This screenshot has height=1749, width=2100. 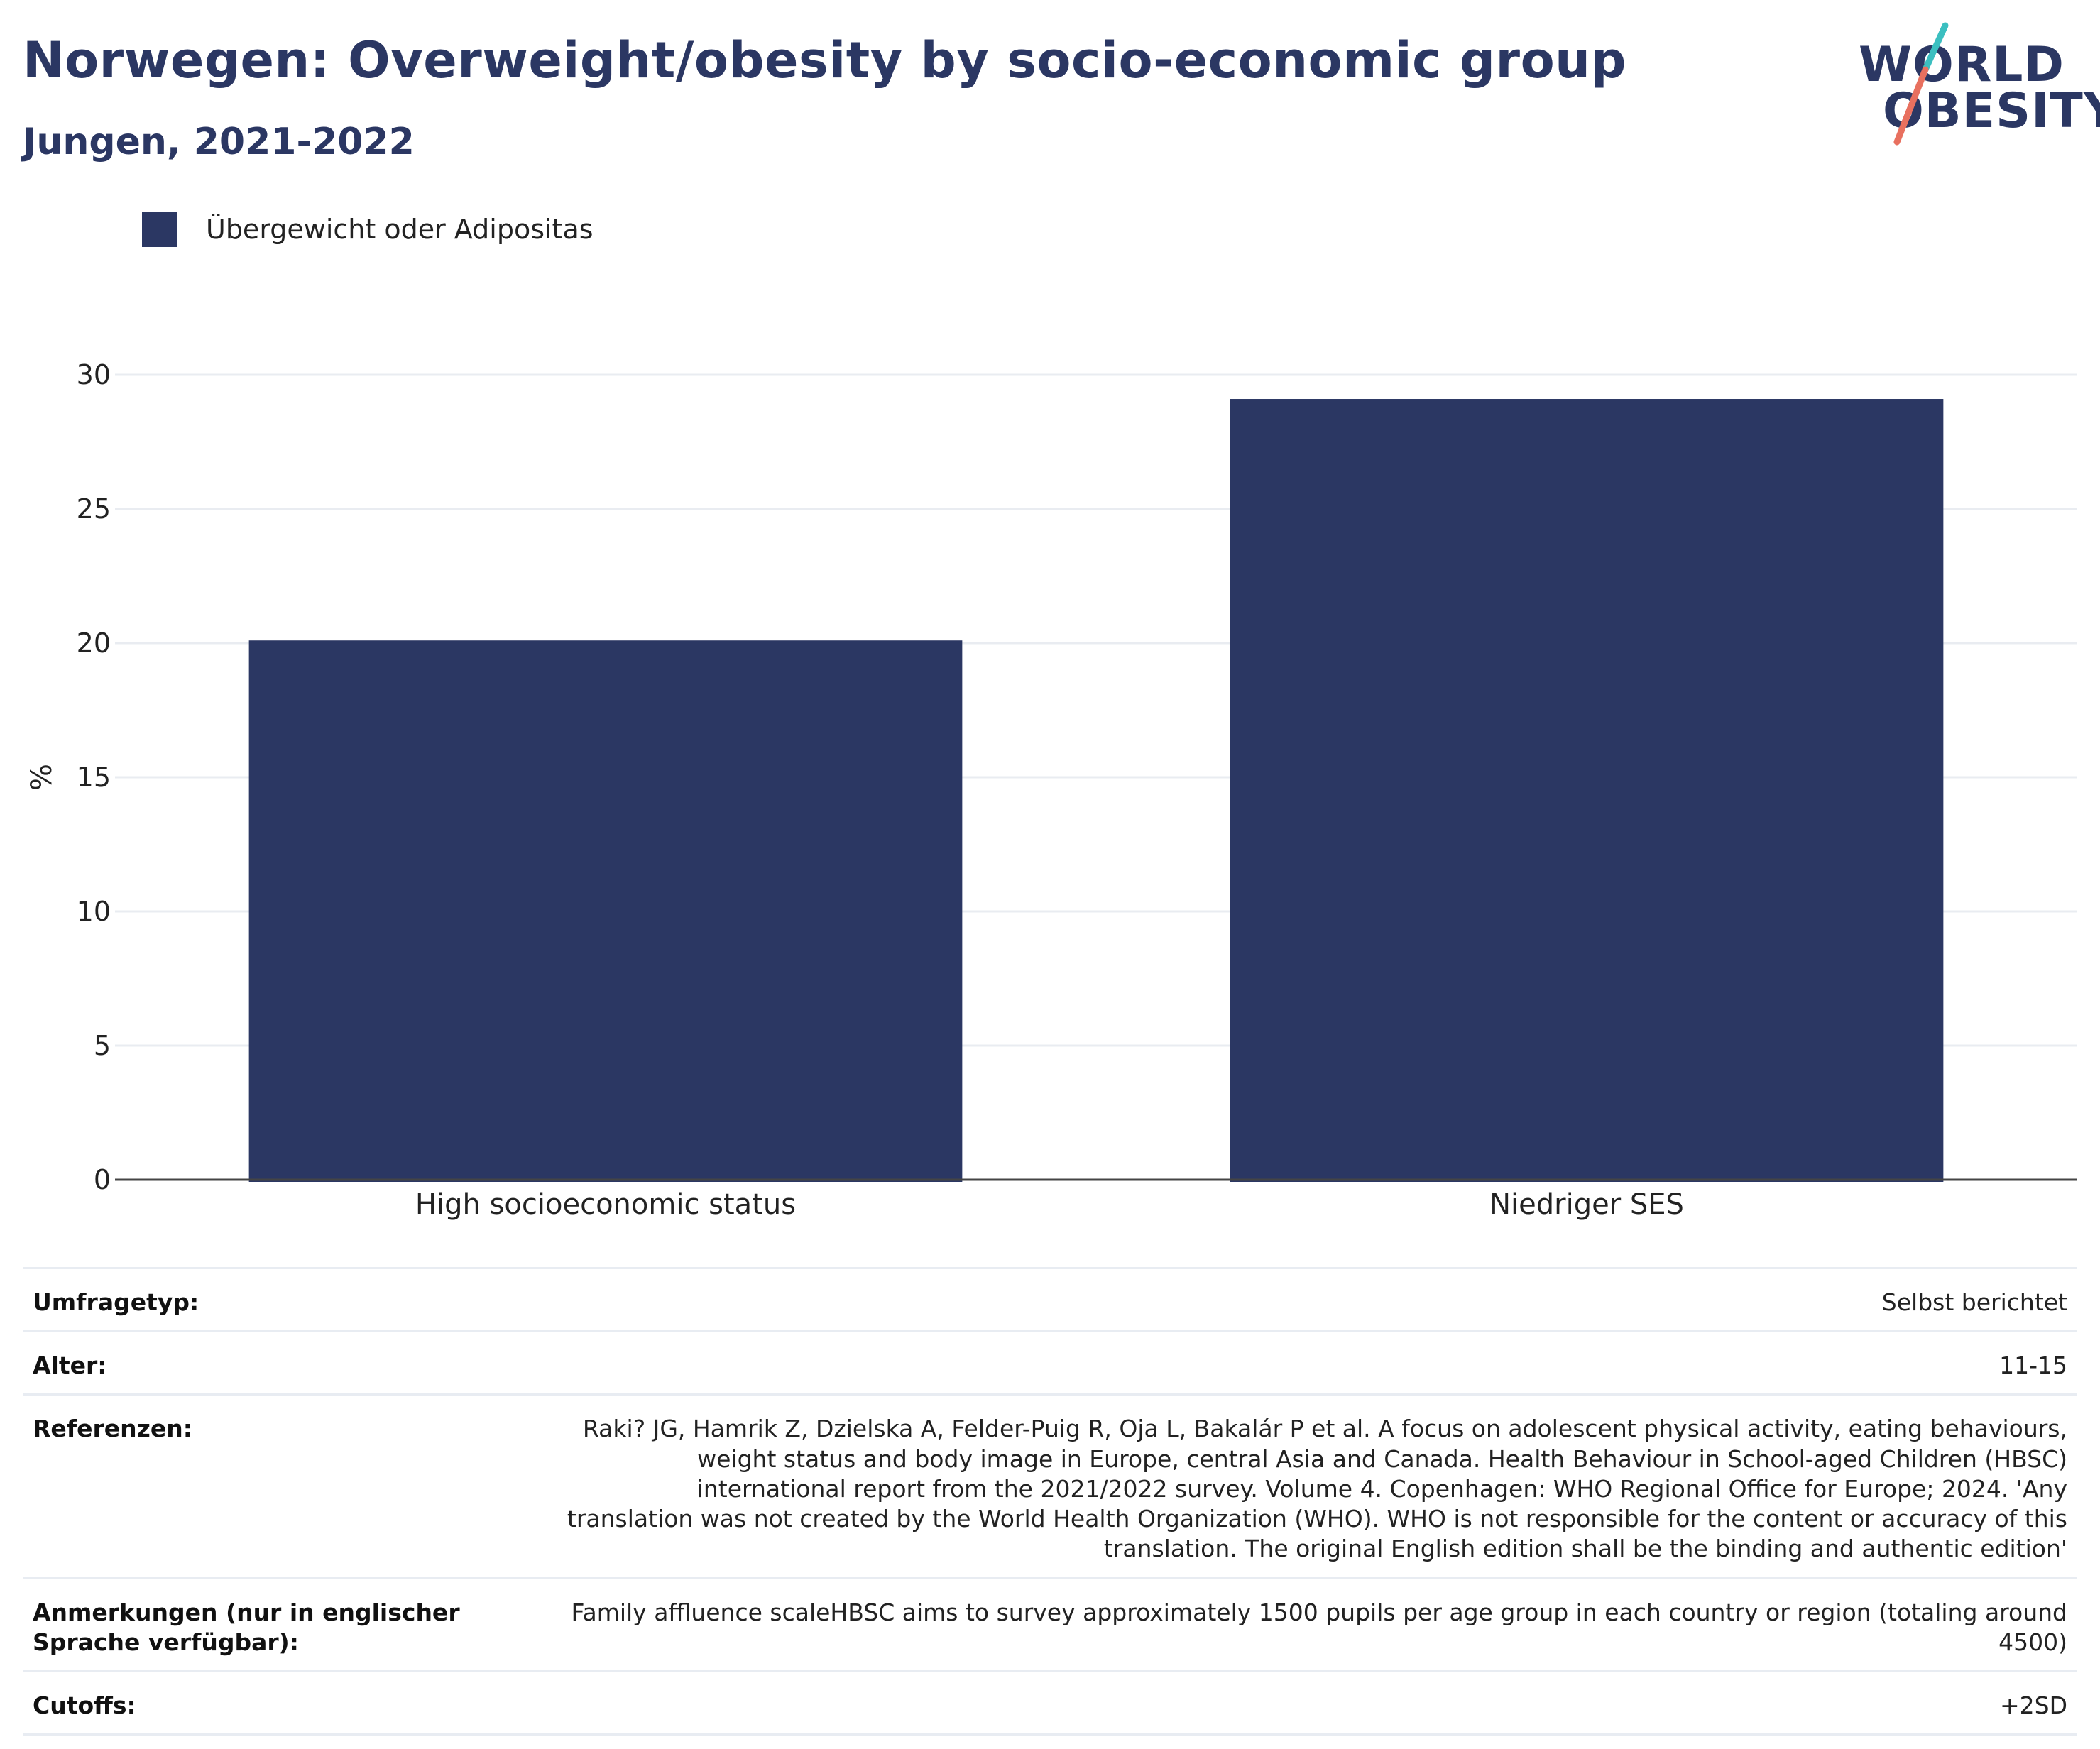 What do you see at coordinates (1991, 111) in the screenshot?
I see `logo-line-2: OBESITY` at bounding box center [1991, 111].